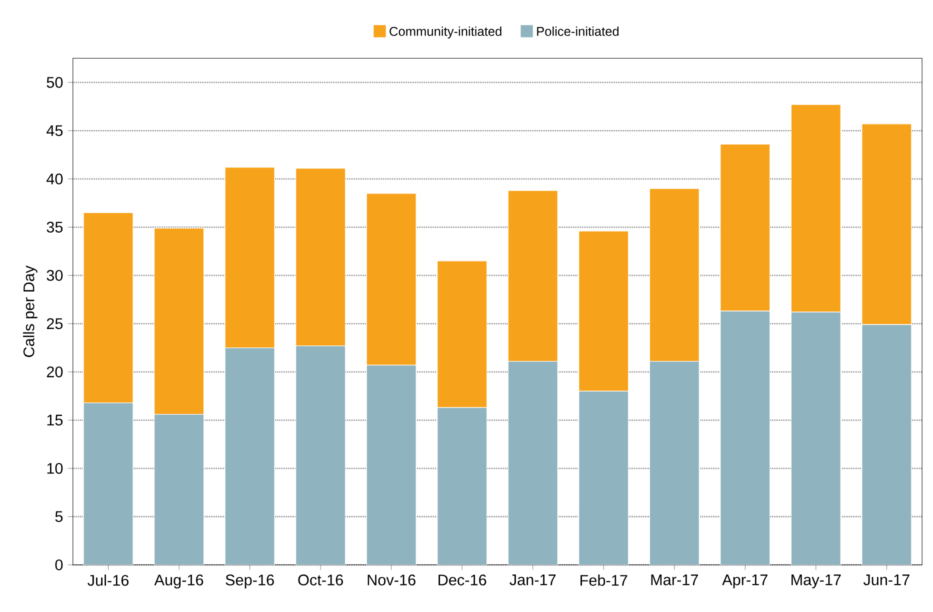 This screenshot has width=933, height=612. Describe the element at coordinates (886, 580) in the screenshot. I see `x-tick-label: Jun-17` at that location.